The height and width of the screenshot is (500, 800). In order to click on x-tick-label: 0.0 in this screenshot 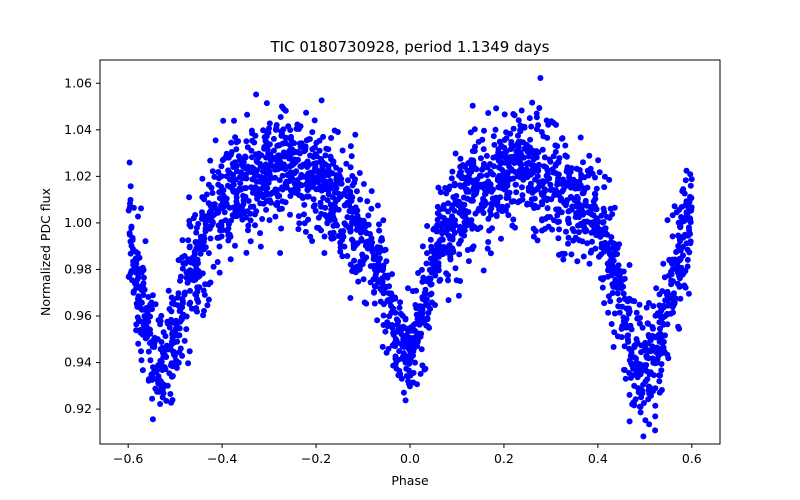, I will do `click(410, 458)`.